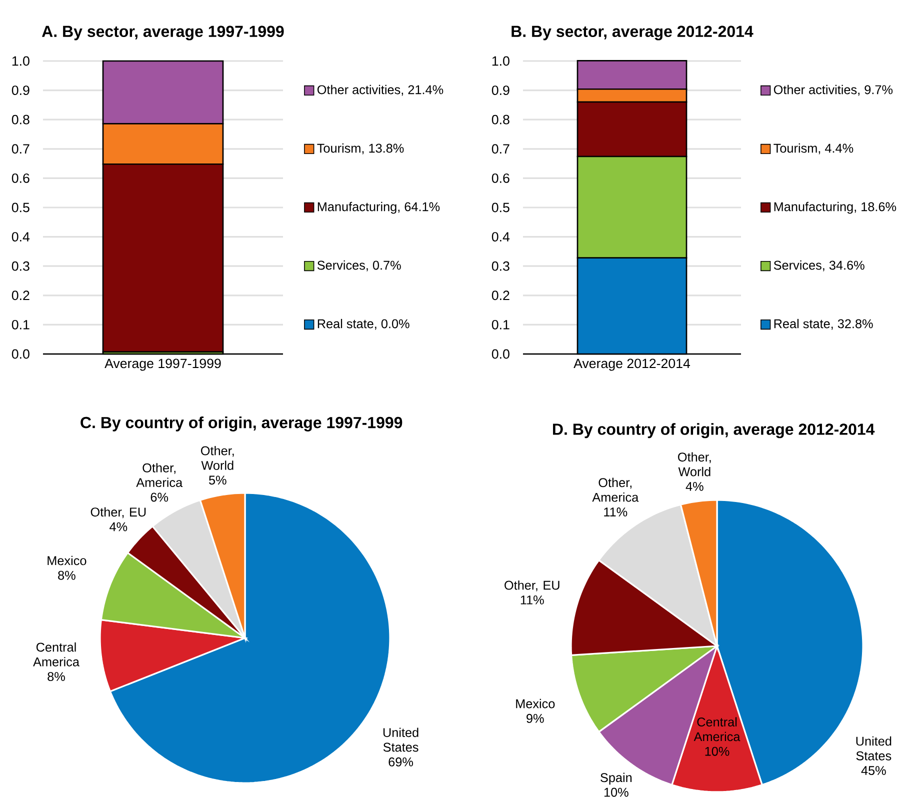 The width and height of the screenshot is (917, 797). What do you see at coordinates (833, 90) in the screenshot?
I see `legend-label: Other activities, 9.7%` at bounding box center [833, 90].